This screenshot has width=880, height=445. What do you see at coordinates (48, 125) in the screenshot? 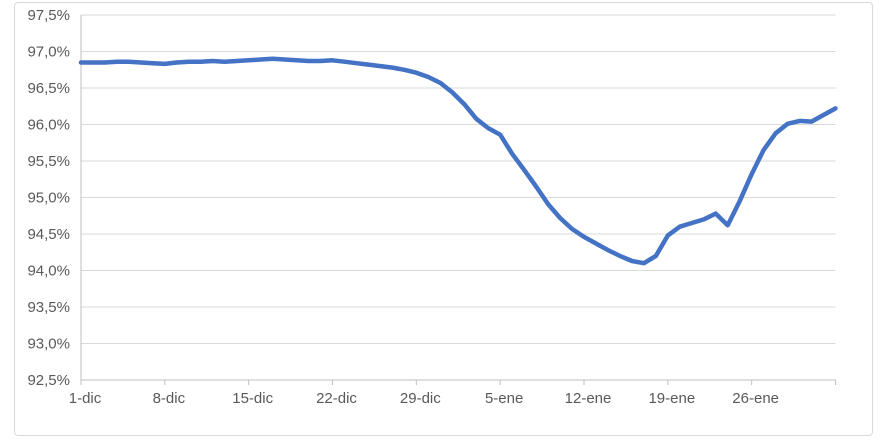
I see `y-axis-label: 96,0%` at bounding box center [48, 125].